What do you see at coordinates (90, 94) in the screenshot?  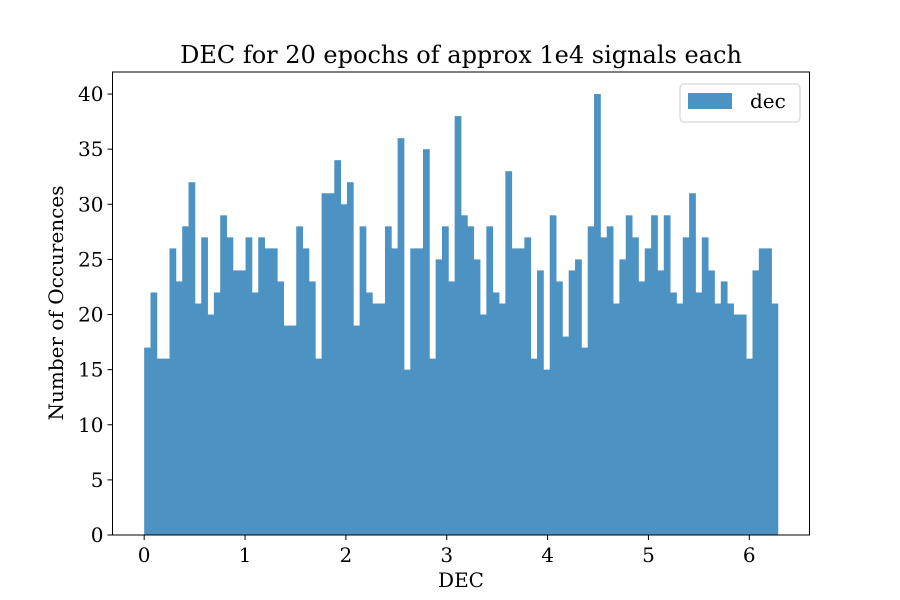 I see `y-tick-label: 40` at bounding box center [90, 94].